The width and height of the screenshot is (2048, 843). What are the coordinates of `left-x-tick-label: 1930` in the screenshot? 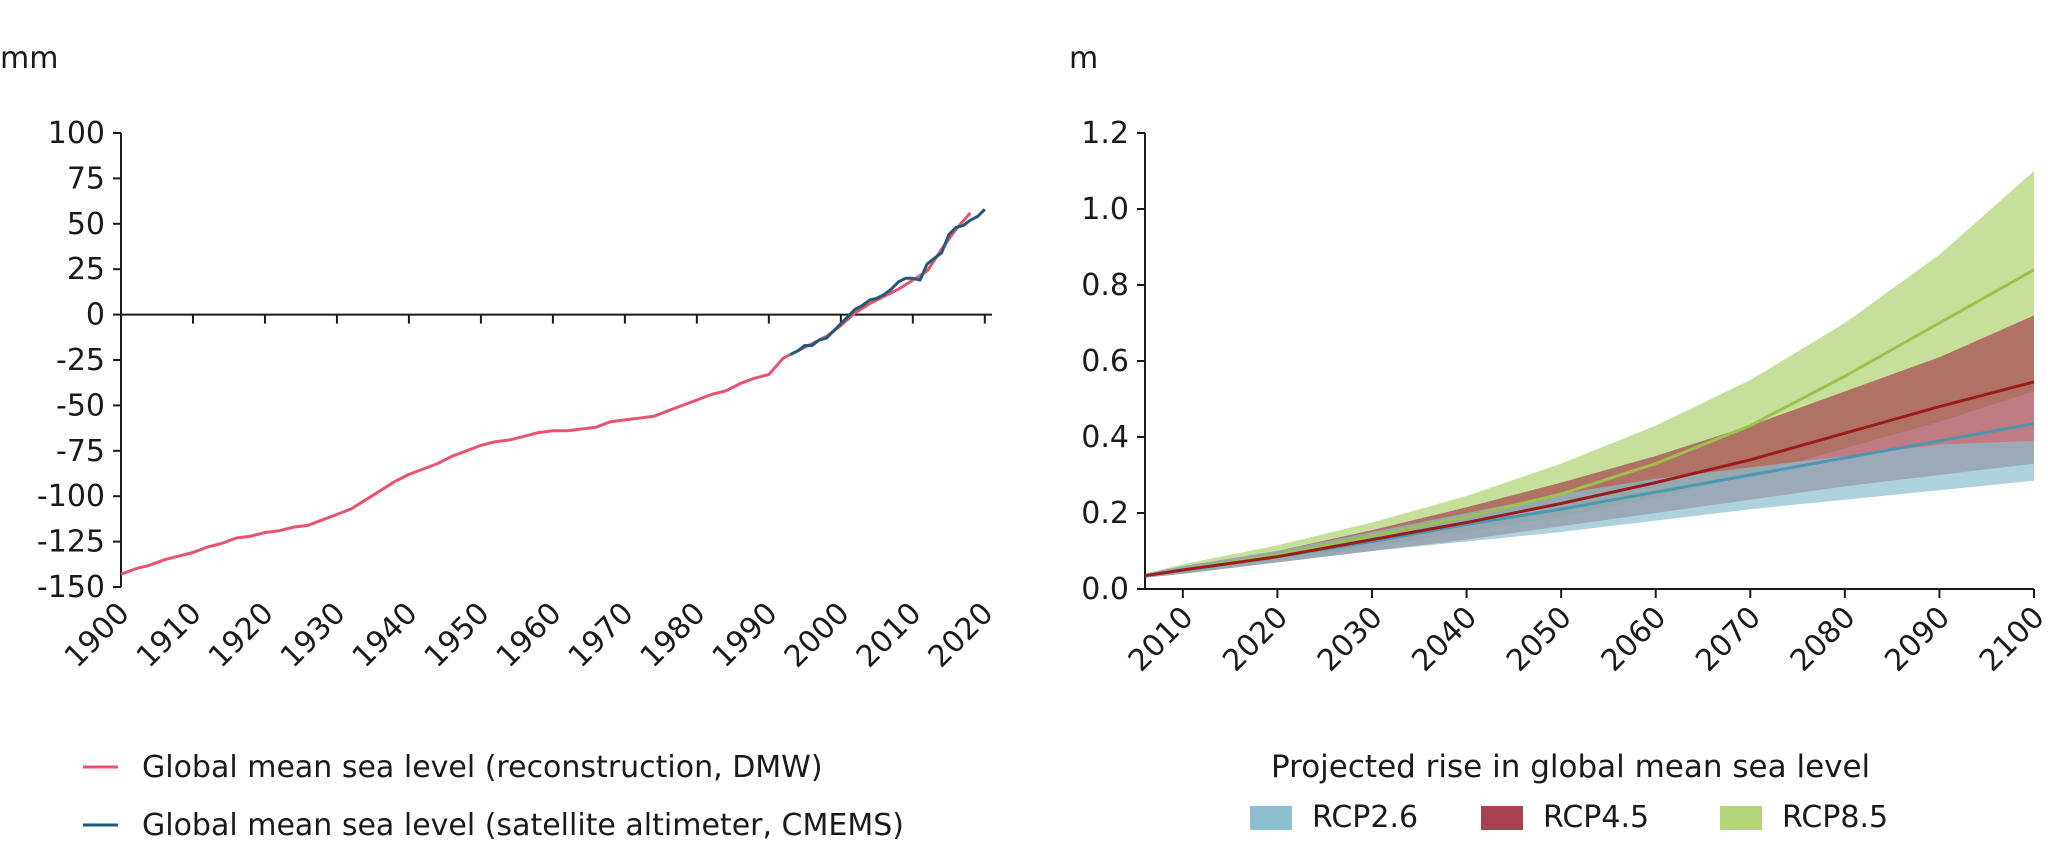 It's located at (313, 635).